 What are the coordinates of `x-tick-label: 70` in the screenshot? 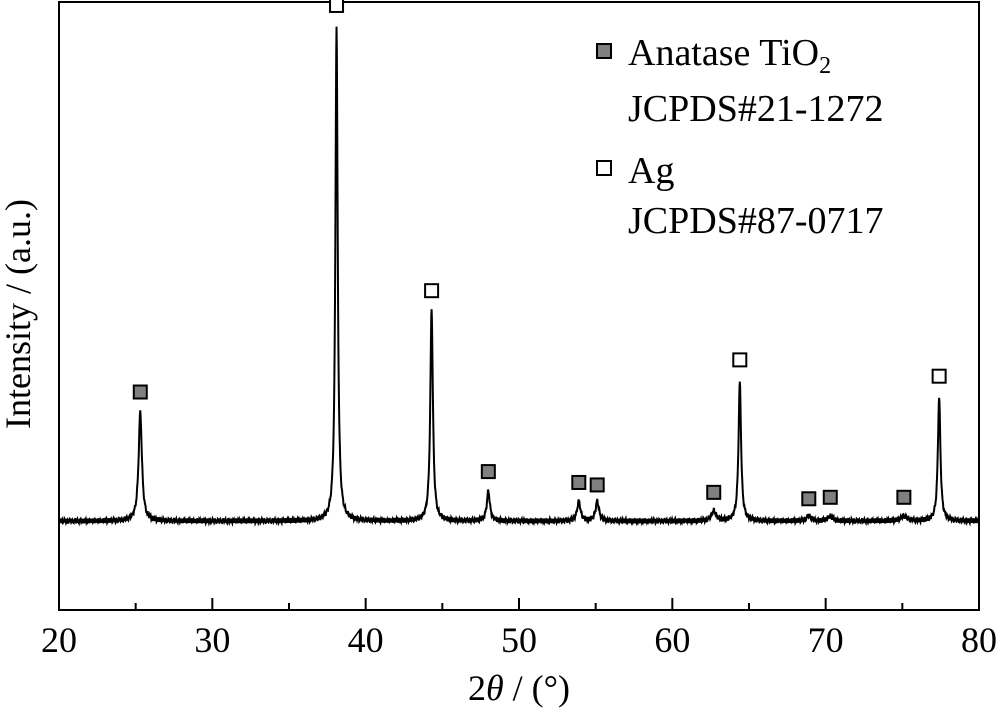 It's located at (826, 640).